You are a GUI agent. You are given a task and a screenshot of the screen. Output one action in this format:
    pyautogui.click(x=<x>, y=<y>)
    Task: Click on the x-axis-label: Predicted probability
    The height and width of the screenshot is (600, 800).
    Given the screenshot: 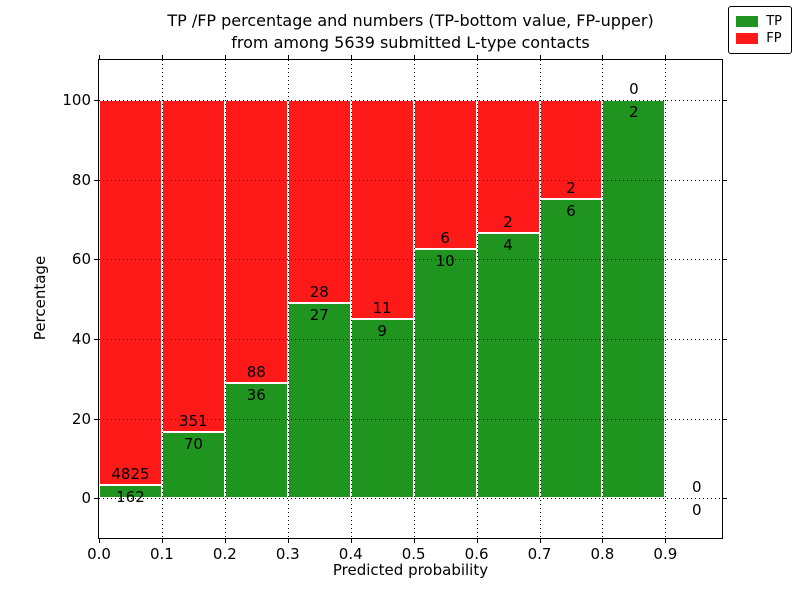 What is the action you would take?
    pyautogui.click(x=410, y=570)
    